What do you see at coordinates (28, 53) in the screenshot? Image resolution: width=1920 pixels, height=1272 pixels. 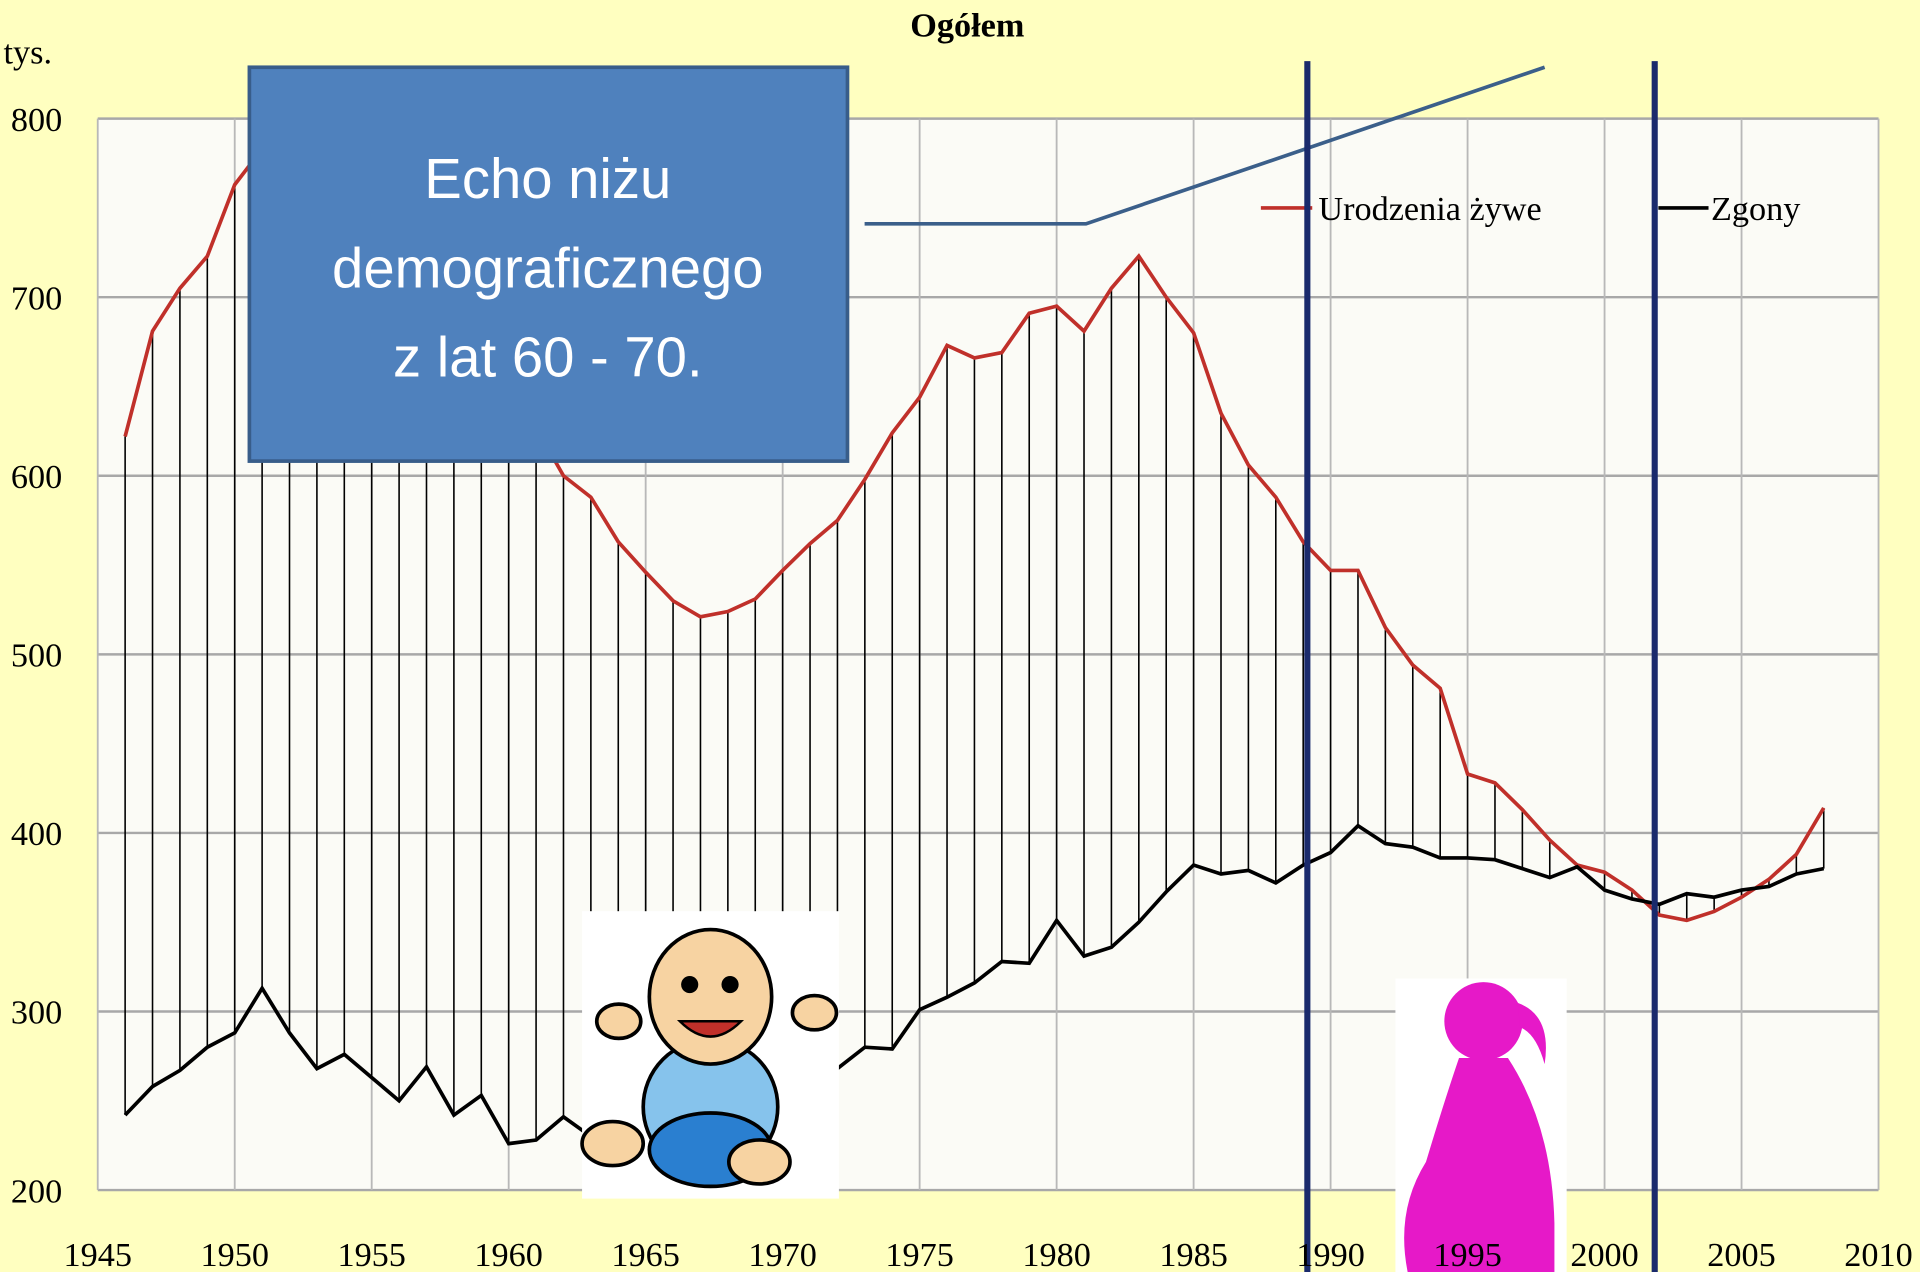 I see `y-unit: tys.` at bounding box center [28, 53].